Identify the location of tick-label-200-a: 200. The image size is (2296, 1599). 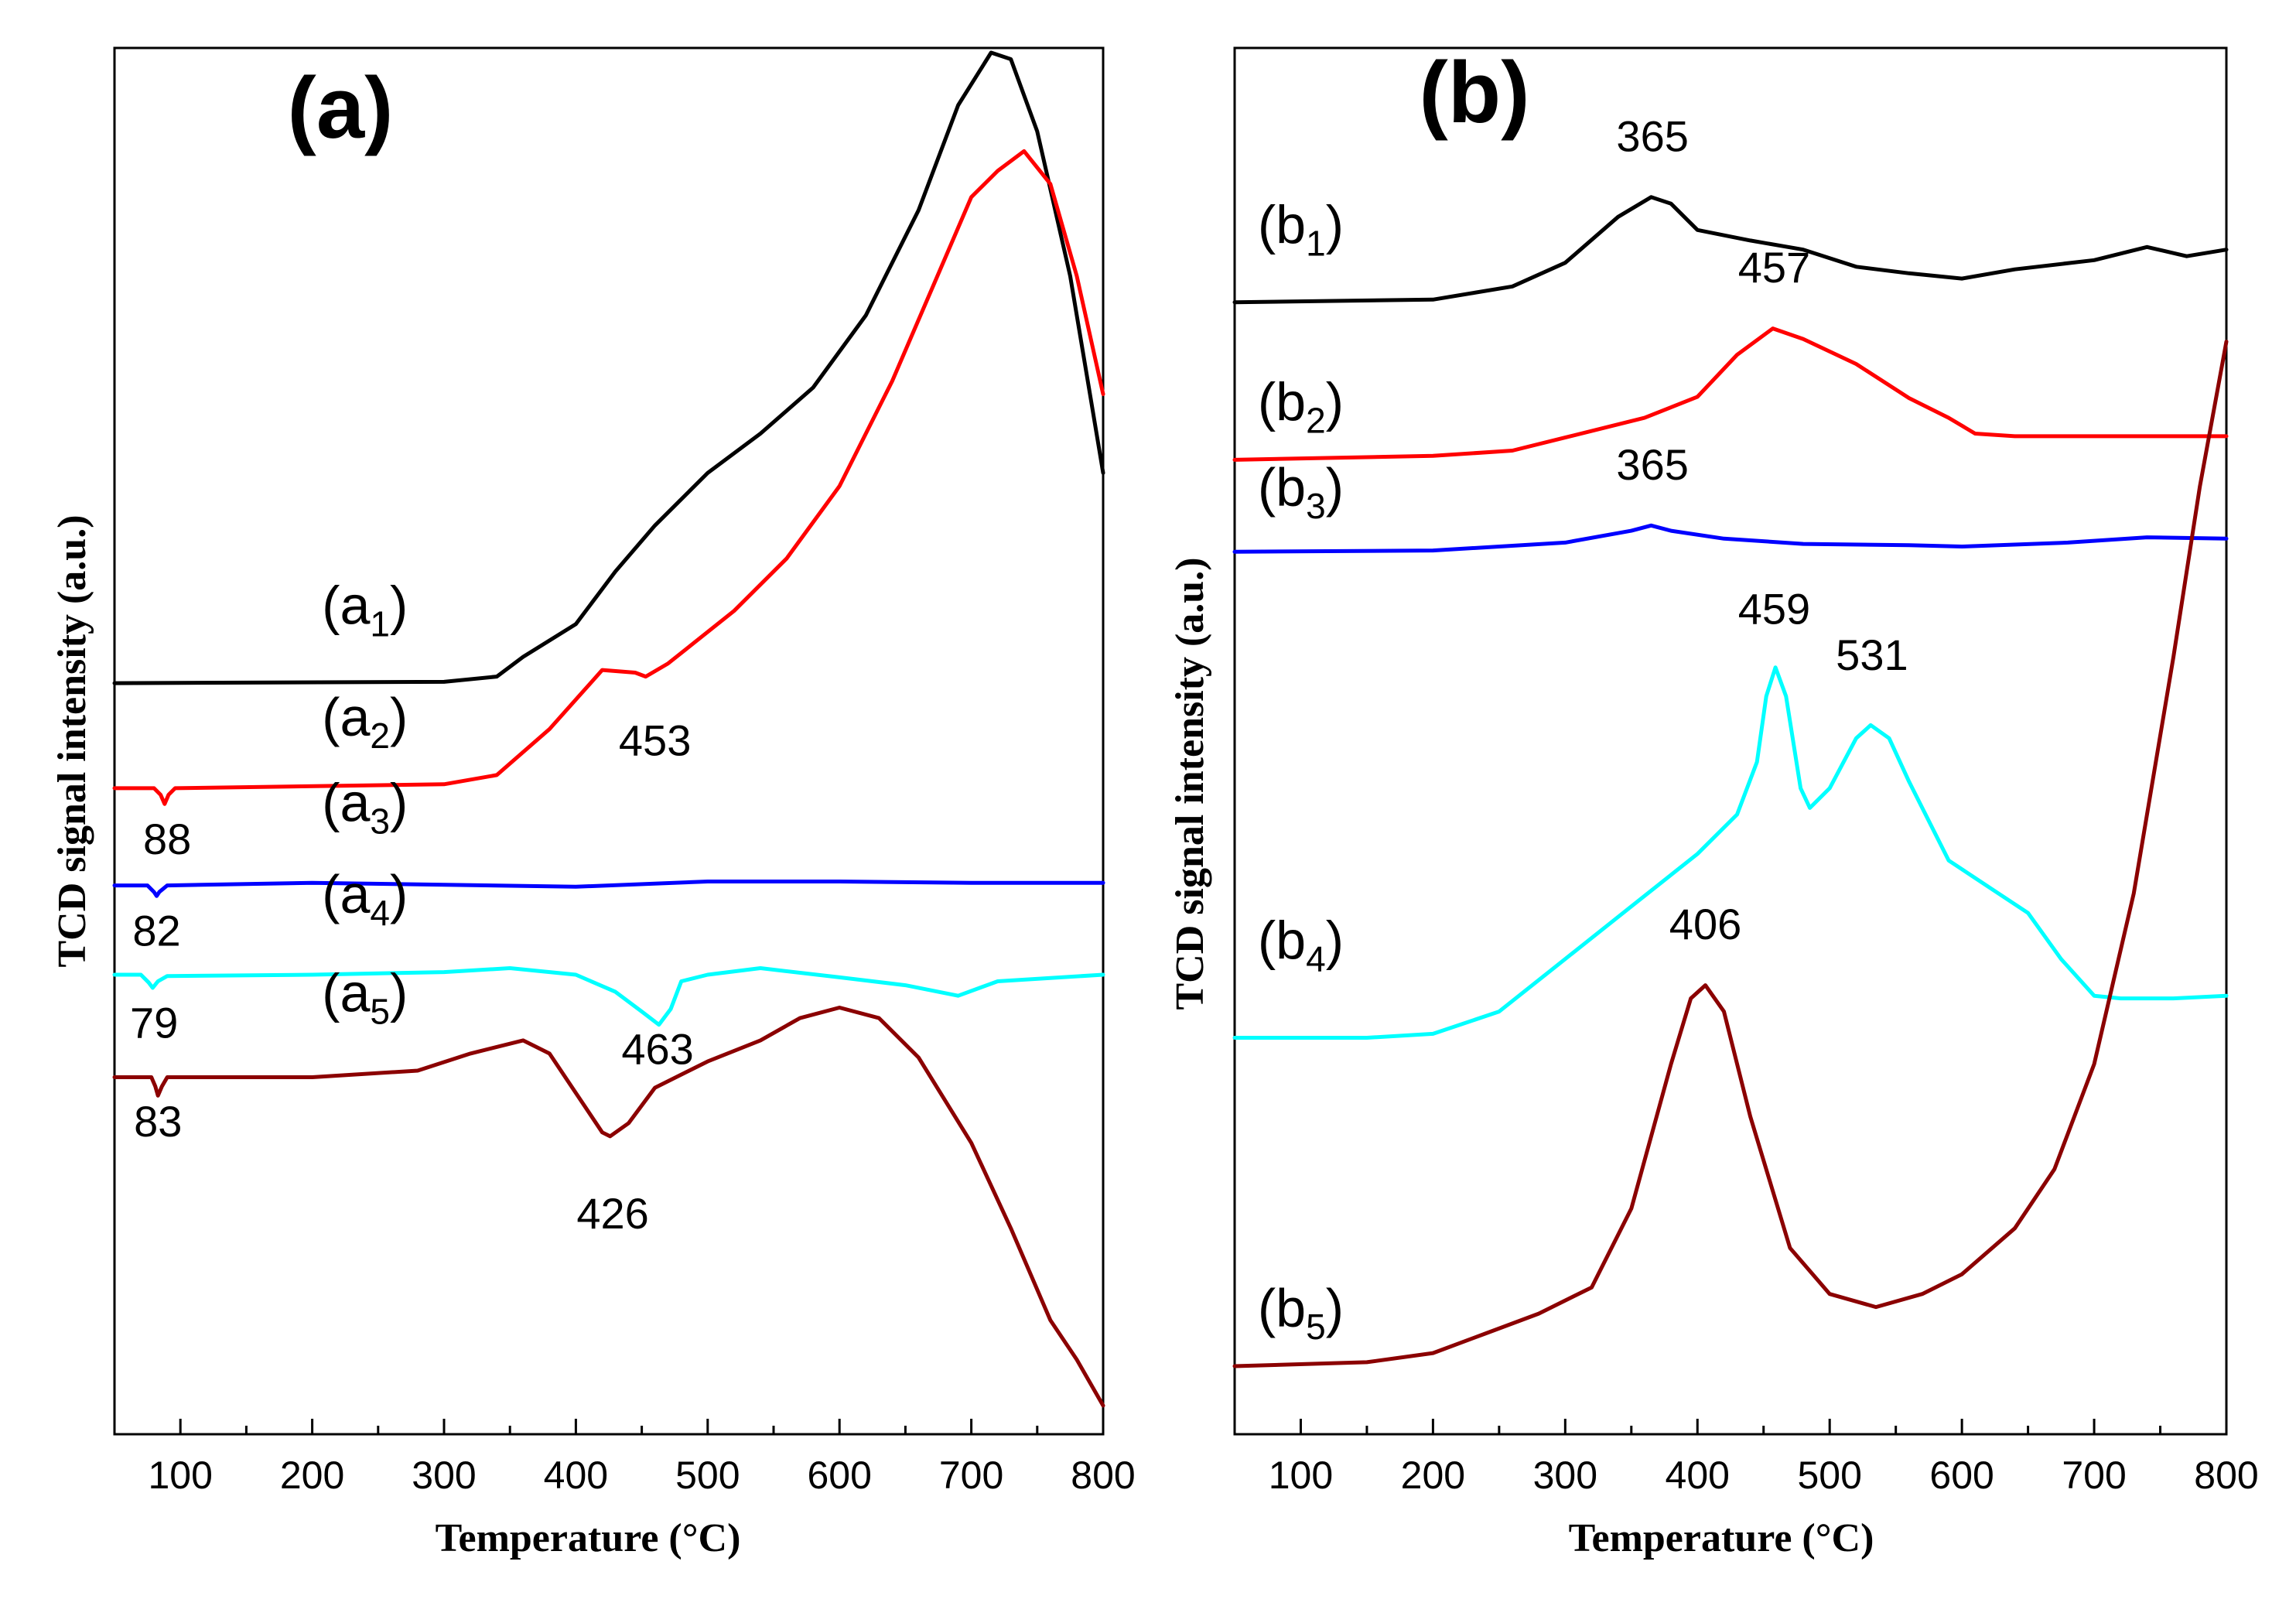
(312, 1476).